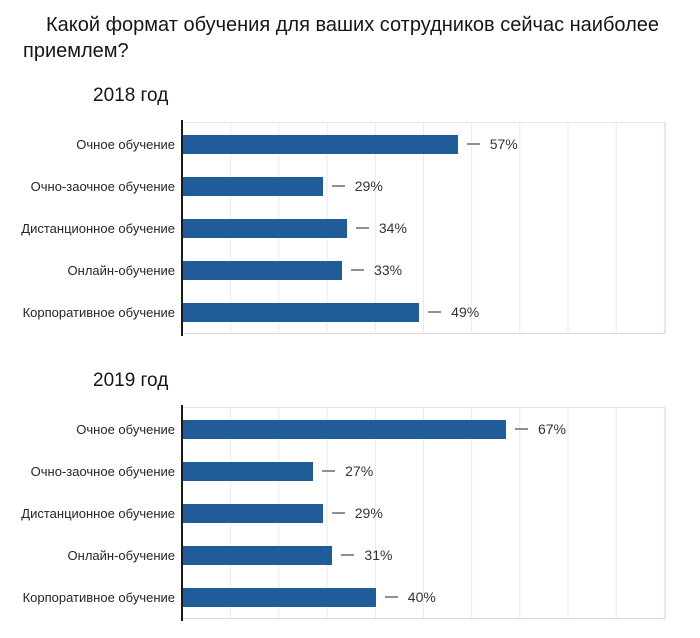  Describe the element at coordinates (503, 144) in the screenshot. I see `value-label: 57%` at that location.